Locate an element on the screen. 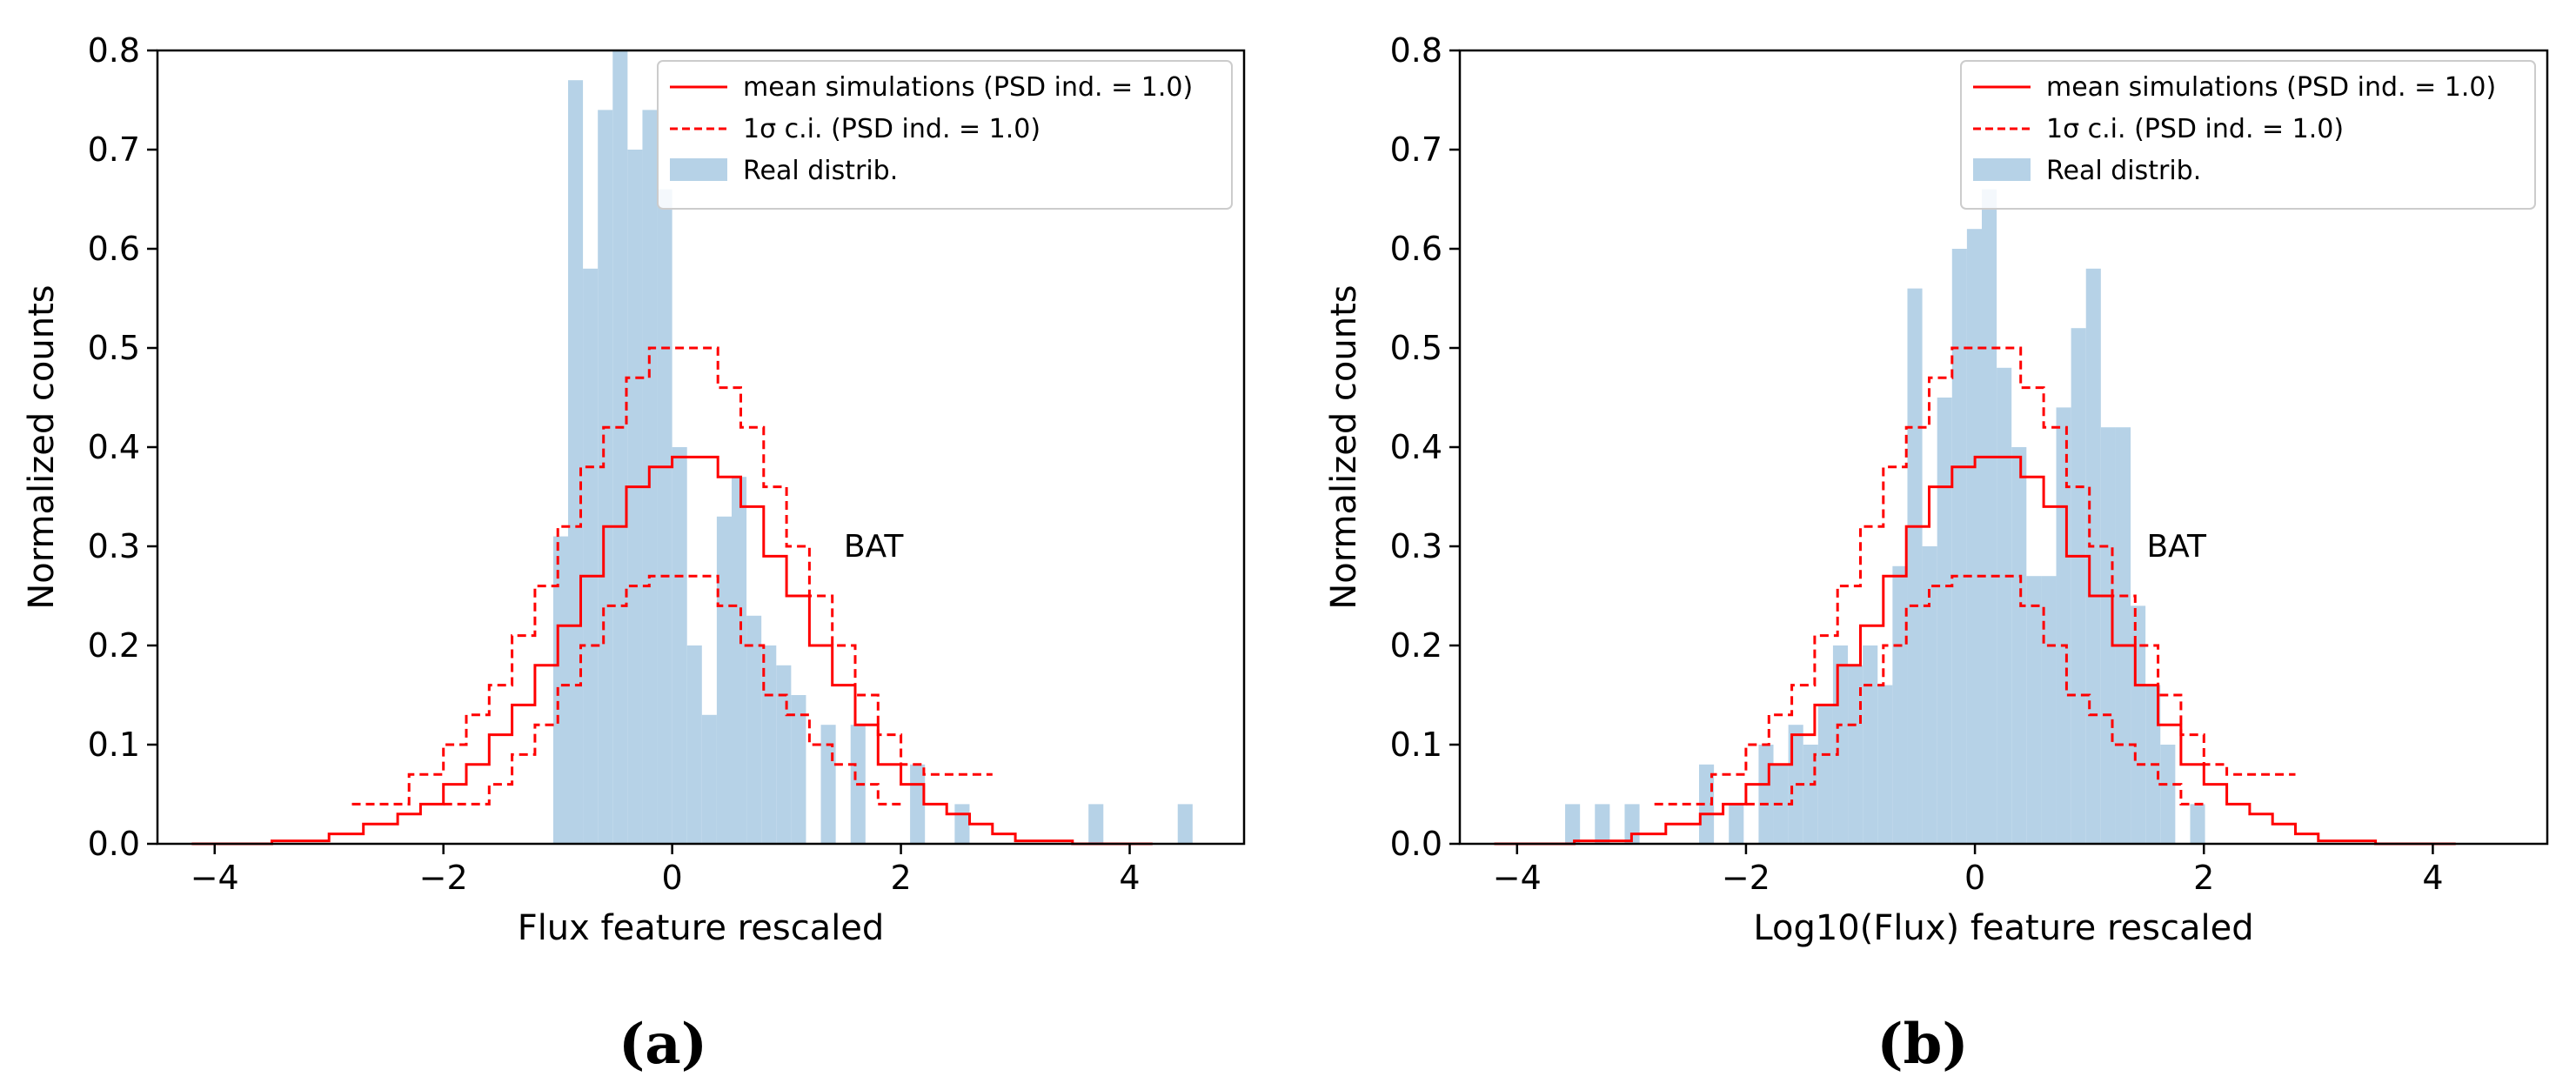  panel-caption: (b) is located at coordinates (1922, 1044).